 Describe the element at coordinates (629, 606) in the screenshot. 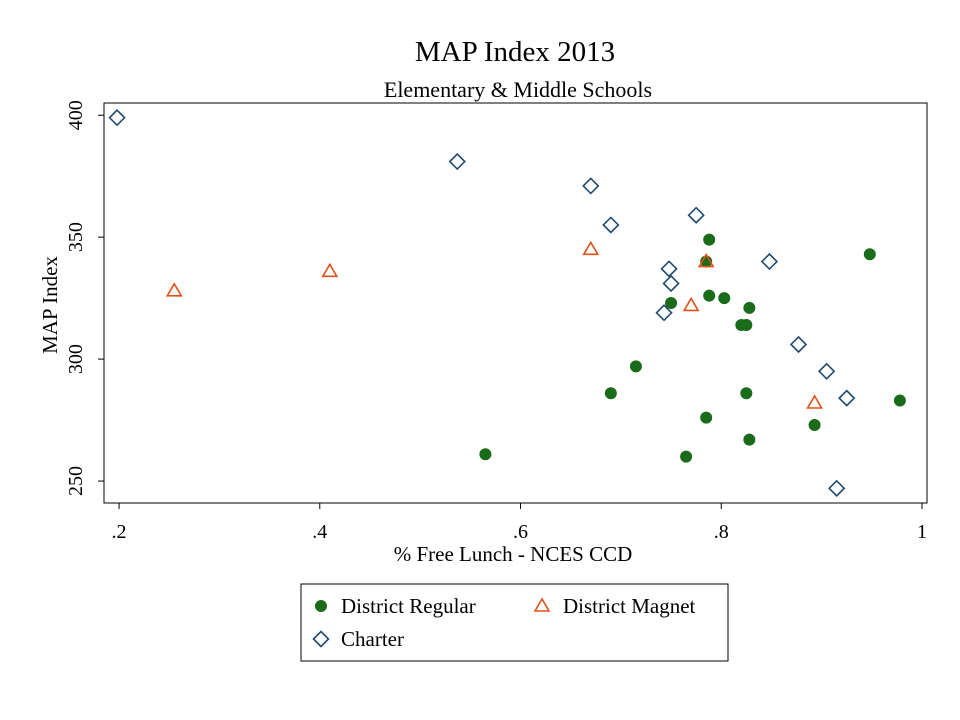

I see `legend-label: District Magnet` at that location.